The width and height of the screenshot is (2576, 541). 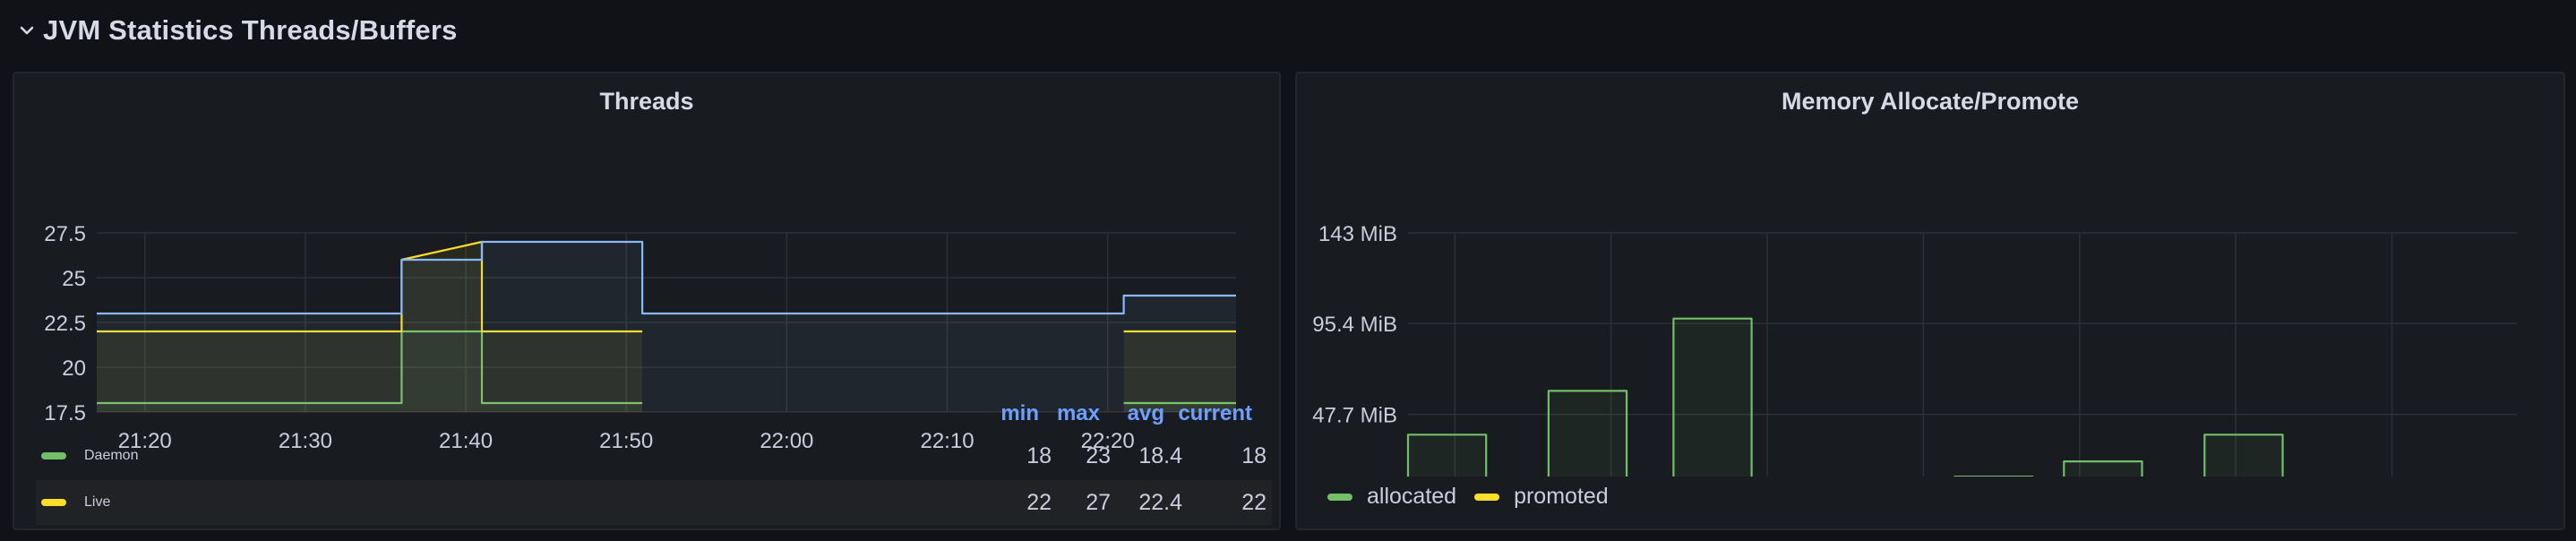 What do you see at coordinates (145, 439) in the screenshot?
I see `x-tick-label: 21:20` at bounding box center [145, 439].